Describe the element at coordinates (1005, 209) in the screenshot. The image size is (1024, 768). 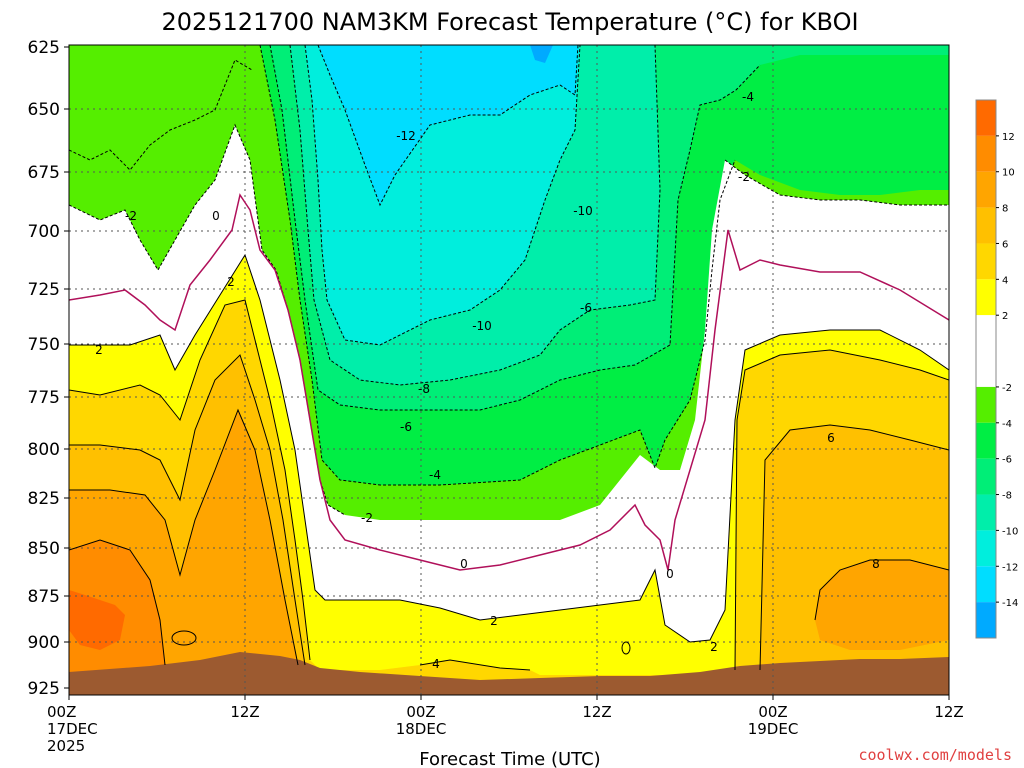
I see `colorbar-label: 8` at that location.